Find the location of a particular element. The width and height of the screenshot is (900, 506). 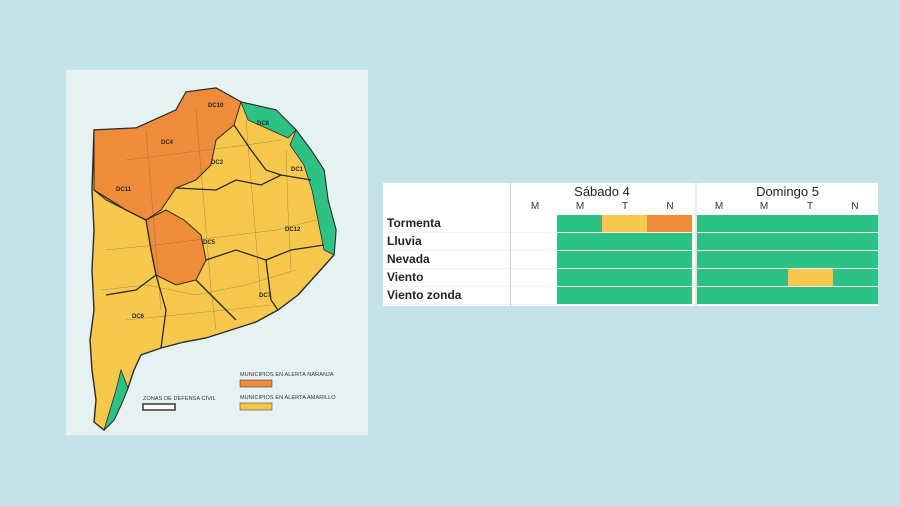

legend-yellow-label: MUNICIPIOS EN ALERTA AMARILLO is located at coordinates (288, 398).